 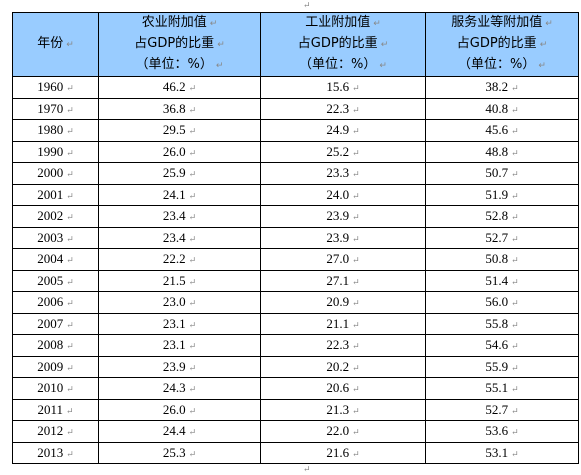 I want to click on value-cell: 23.1, so click(x=179, y=323).